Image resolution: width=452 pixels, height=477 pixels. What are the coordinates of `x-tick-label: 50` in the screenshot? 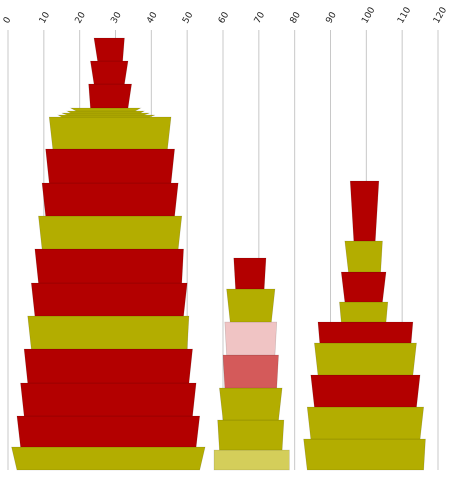 It's located at (188, 17).